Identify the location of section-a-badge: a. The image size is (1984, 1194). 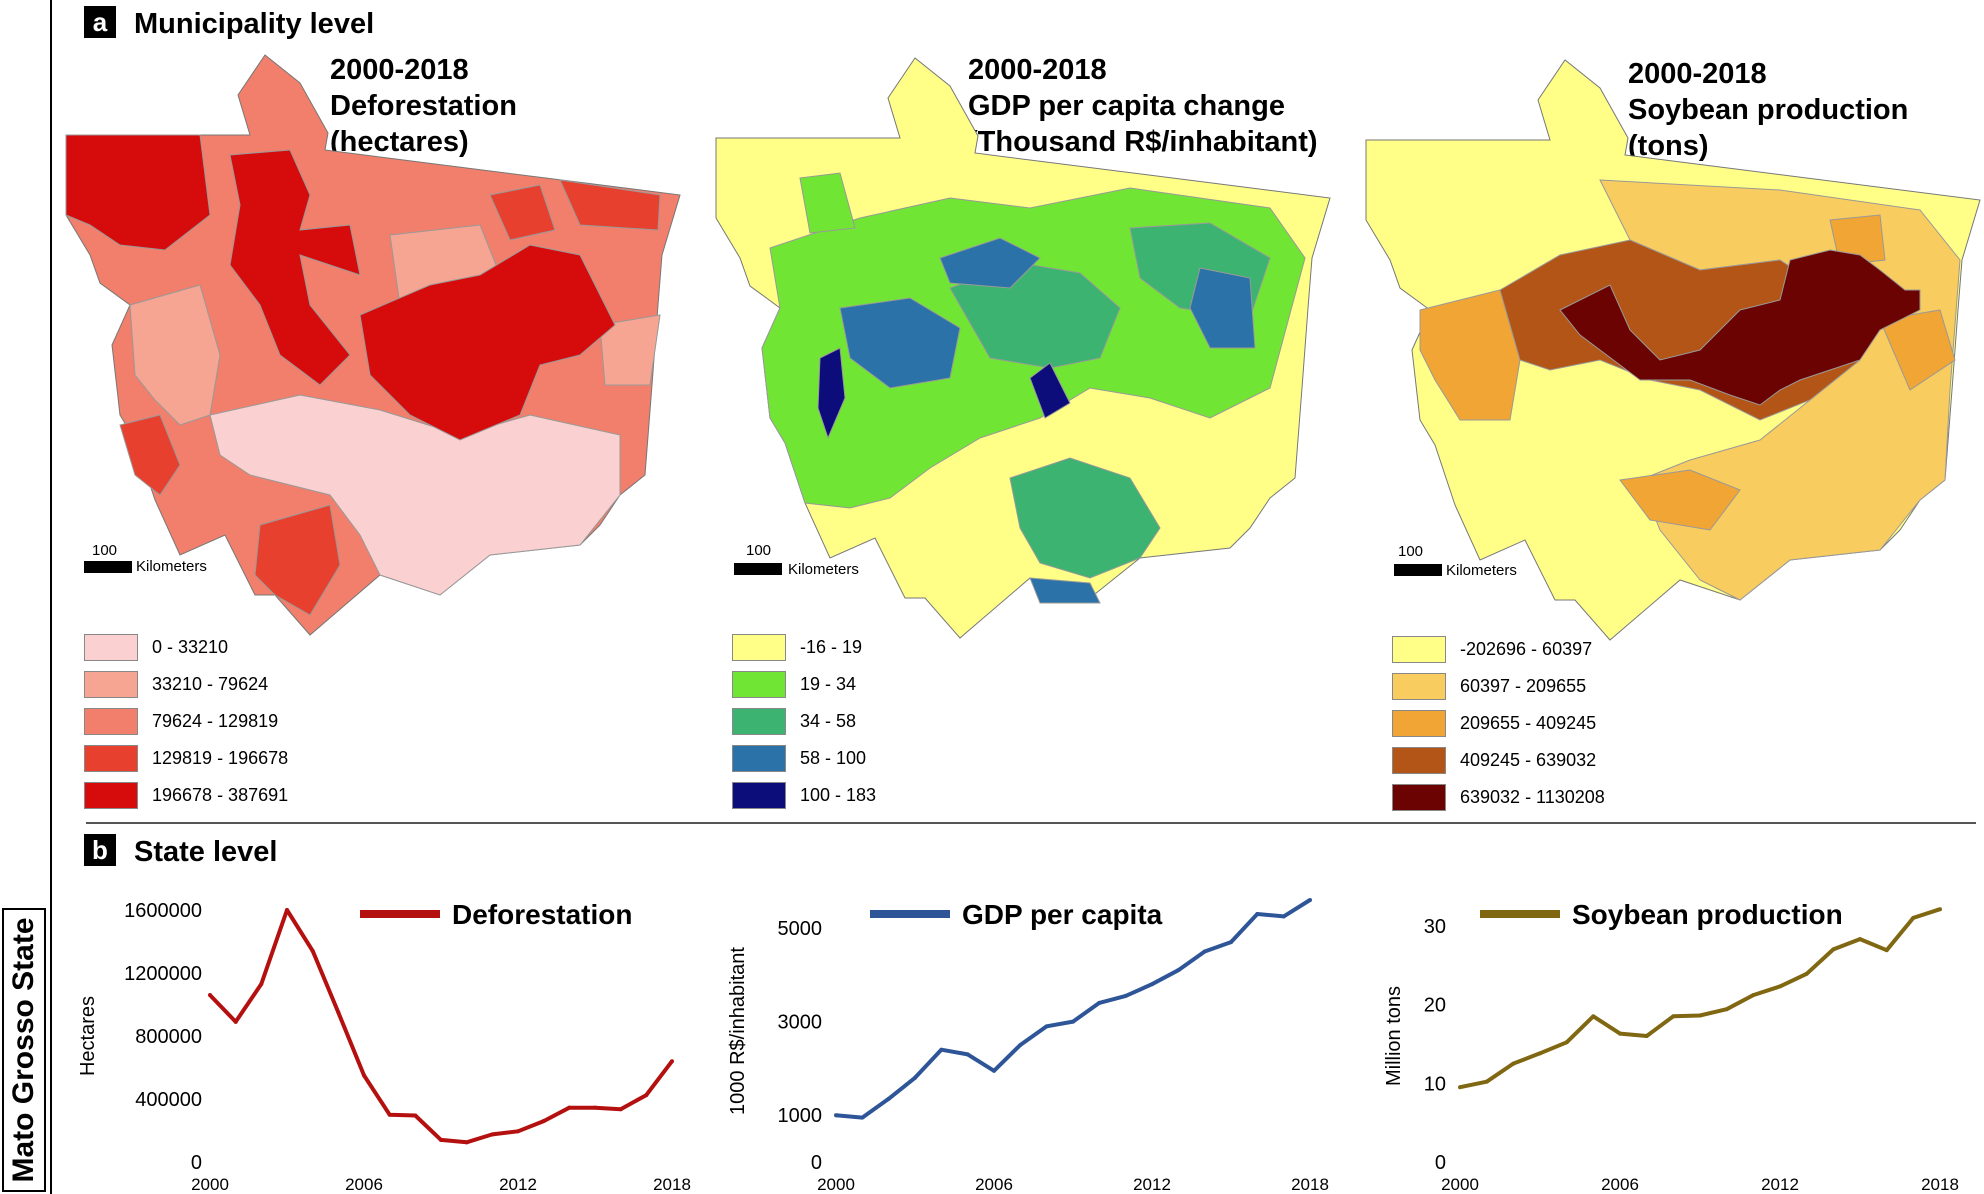
(100, 22).